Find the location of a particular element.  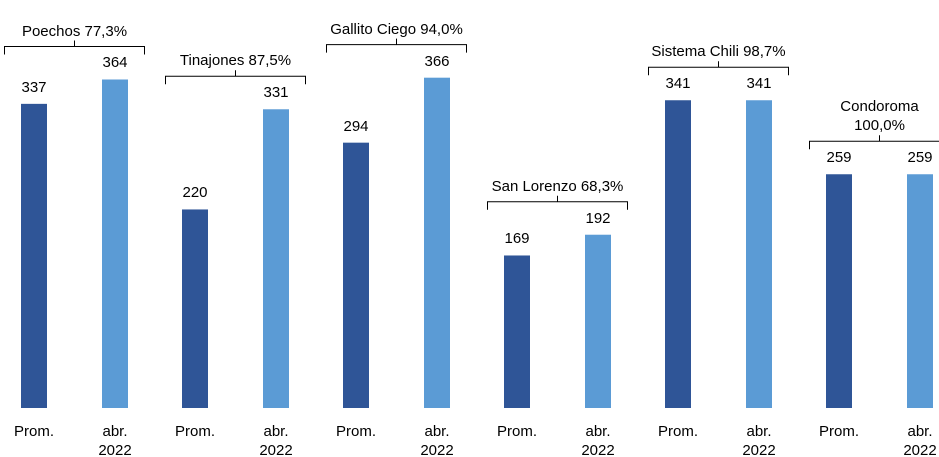

value-label: 337 is located at coordinates (34, 87).